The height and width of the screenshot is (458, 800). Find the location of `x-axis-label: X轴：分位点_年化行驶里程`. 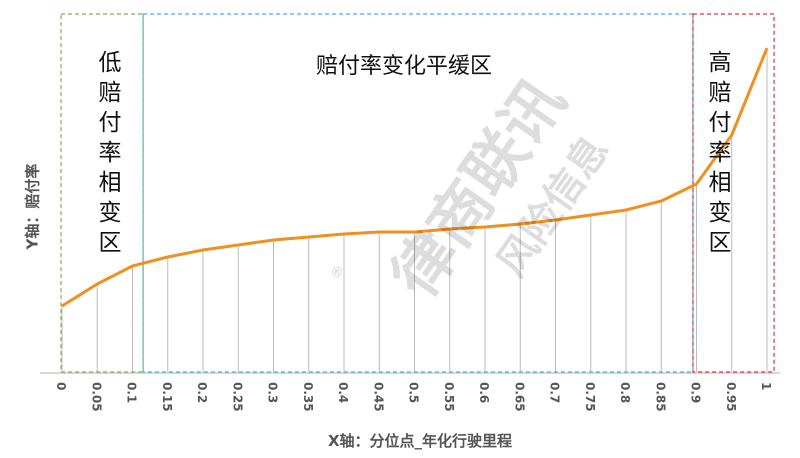

x-axis-label: X轴：分位点_年化行驶里程 is located at coordinates (420, 441).